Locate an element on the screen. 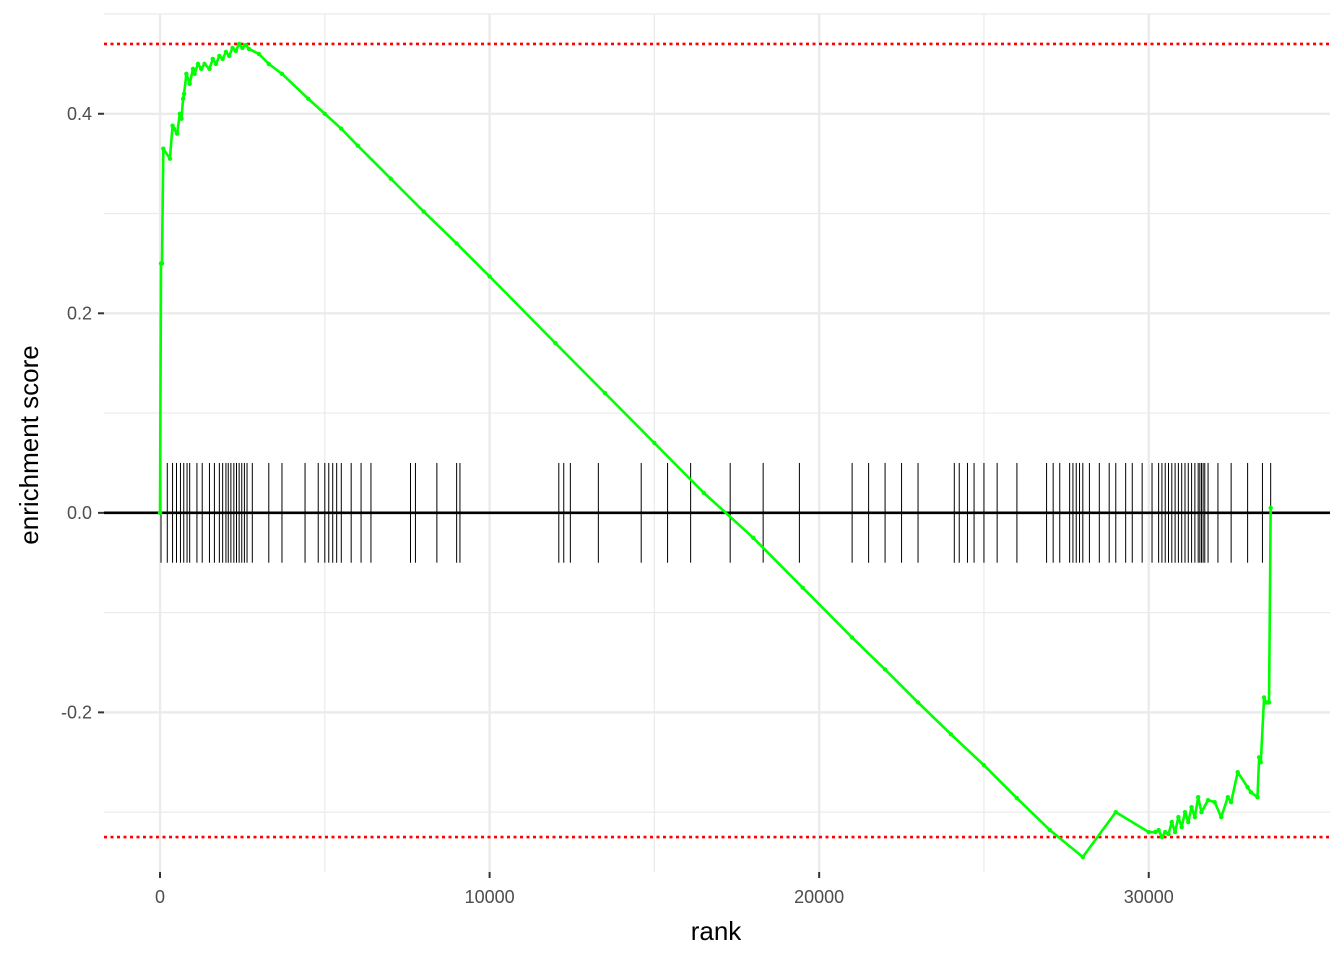 The height and width of the screenshot is (960, 1344). x-tick-label: 20000 is located at coordinates (819, 897).